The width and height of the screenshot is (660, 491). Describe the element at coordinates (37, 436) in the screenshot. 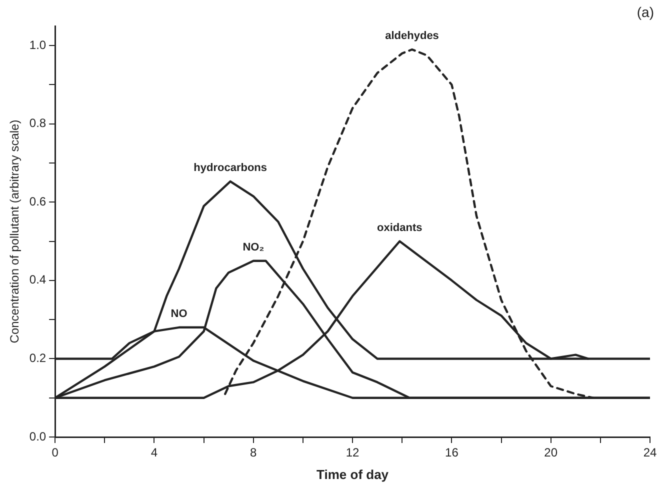

I see `y-tick-label: 0.0` at that location.